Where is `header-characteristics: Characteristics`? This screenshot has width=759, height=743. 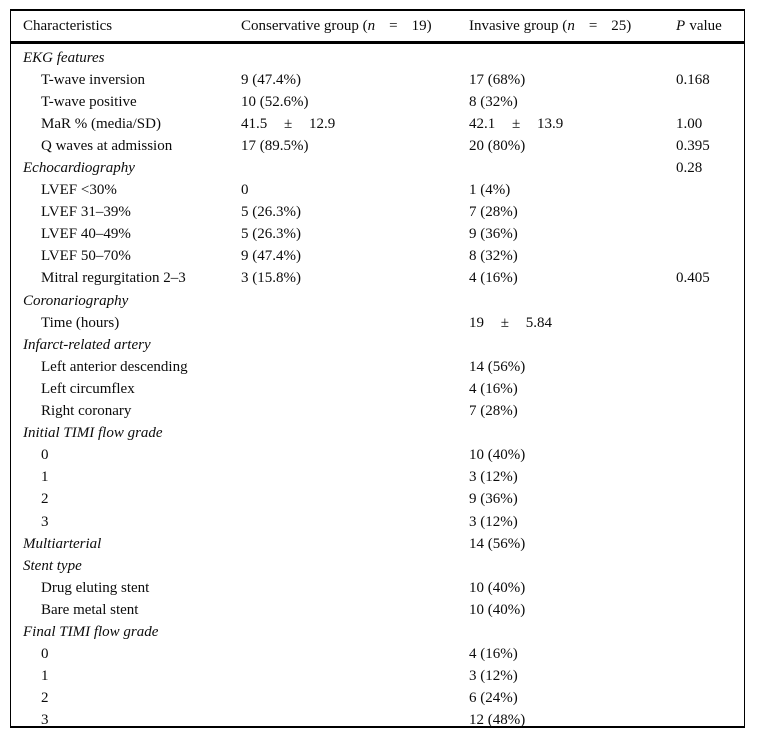
header-characteristics: Characteristics is located at coordinates (132, 26).